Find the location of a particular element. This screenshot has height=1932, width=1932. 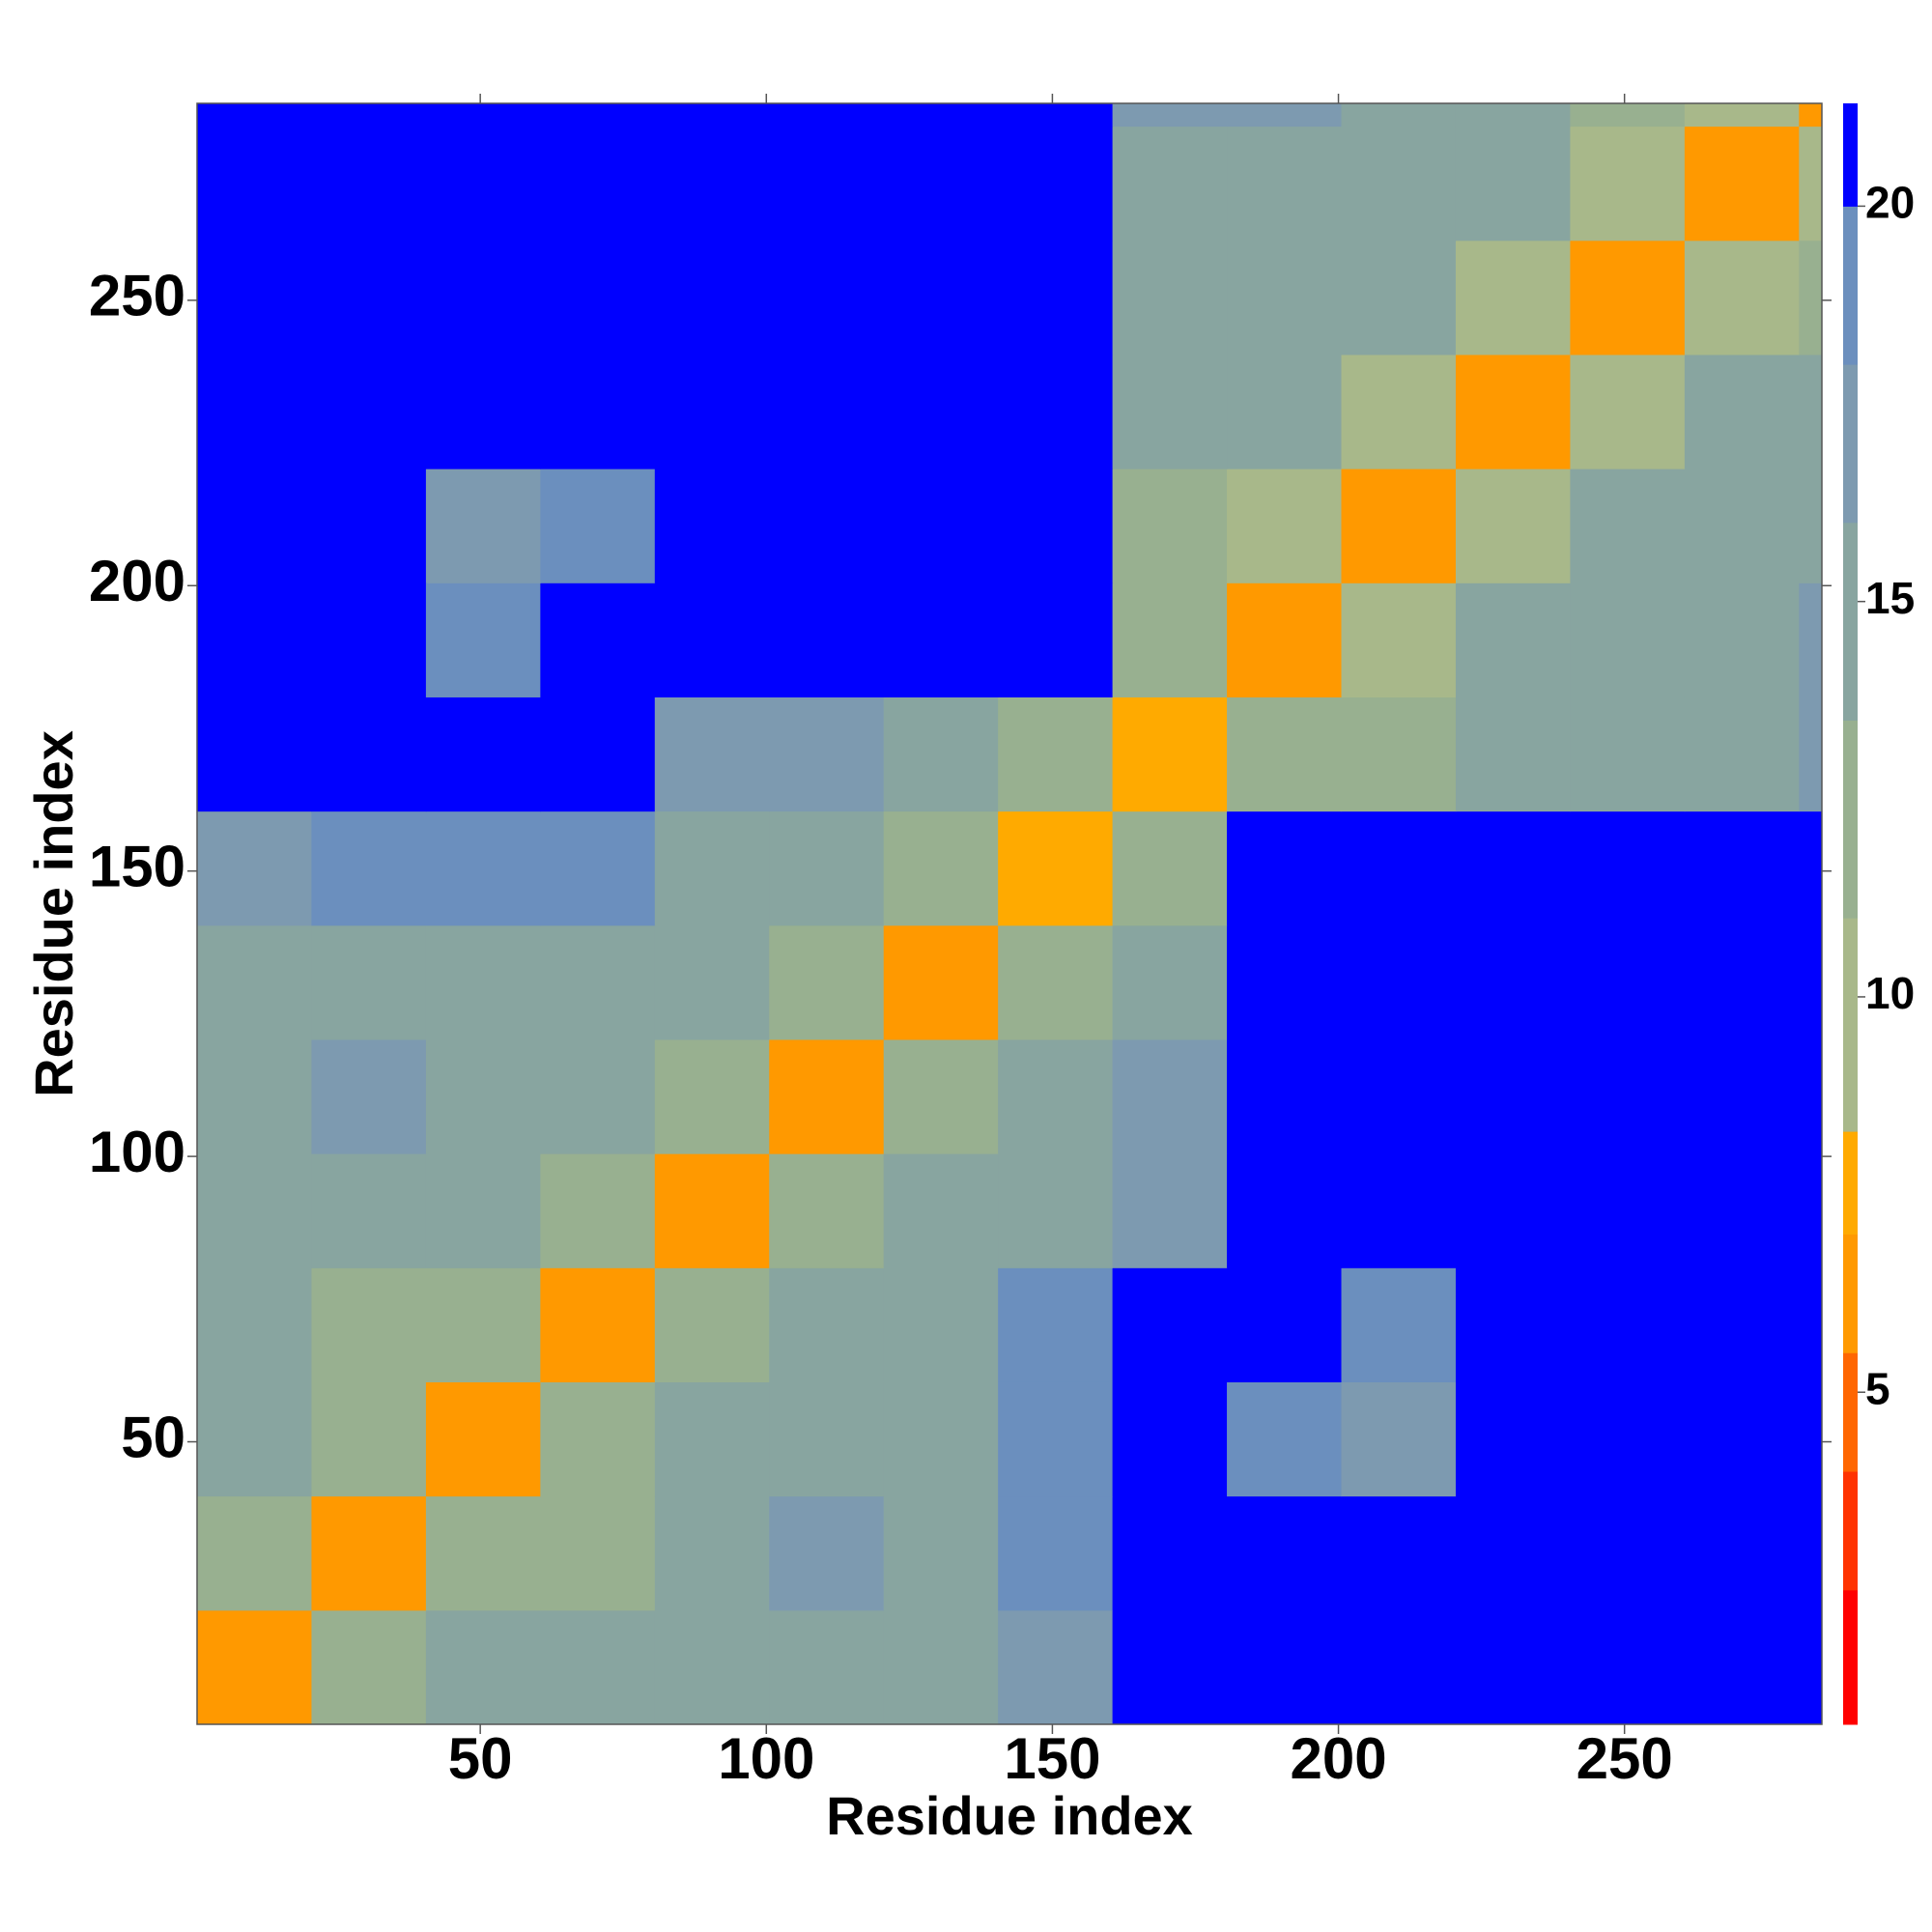

y-tick-label: 150 is located at coordinates (137, 867).